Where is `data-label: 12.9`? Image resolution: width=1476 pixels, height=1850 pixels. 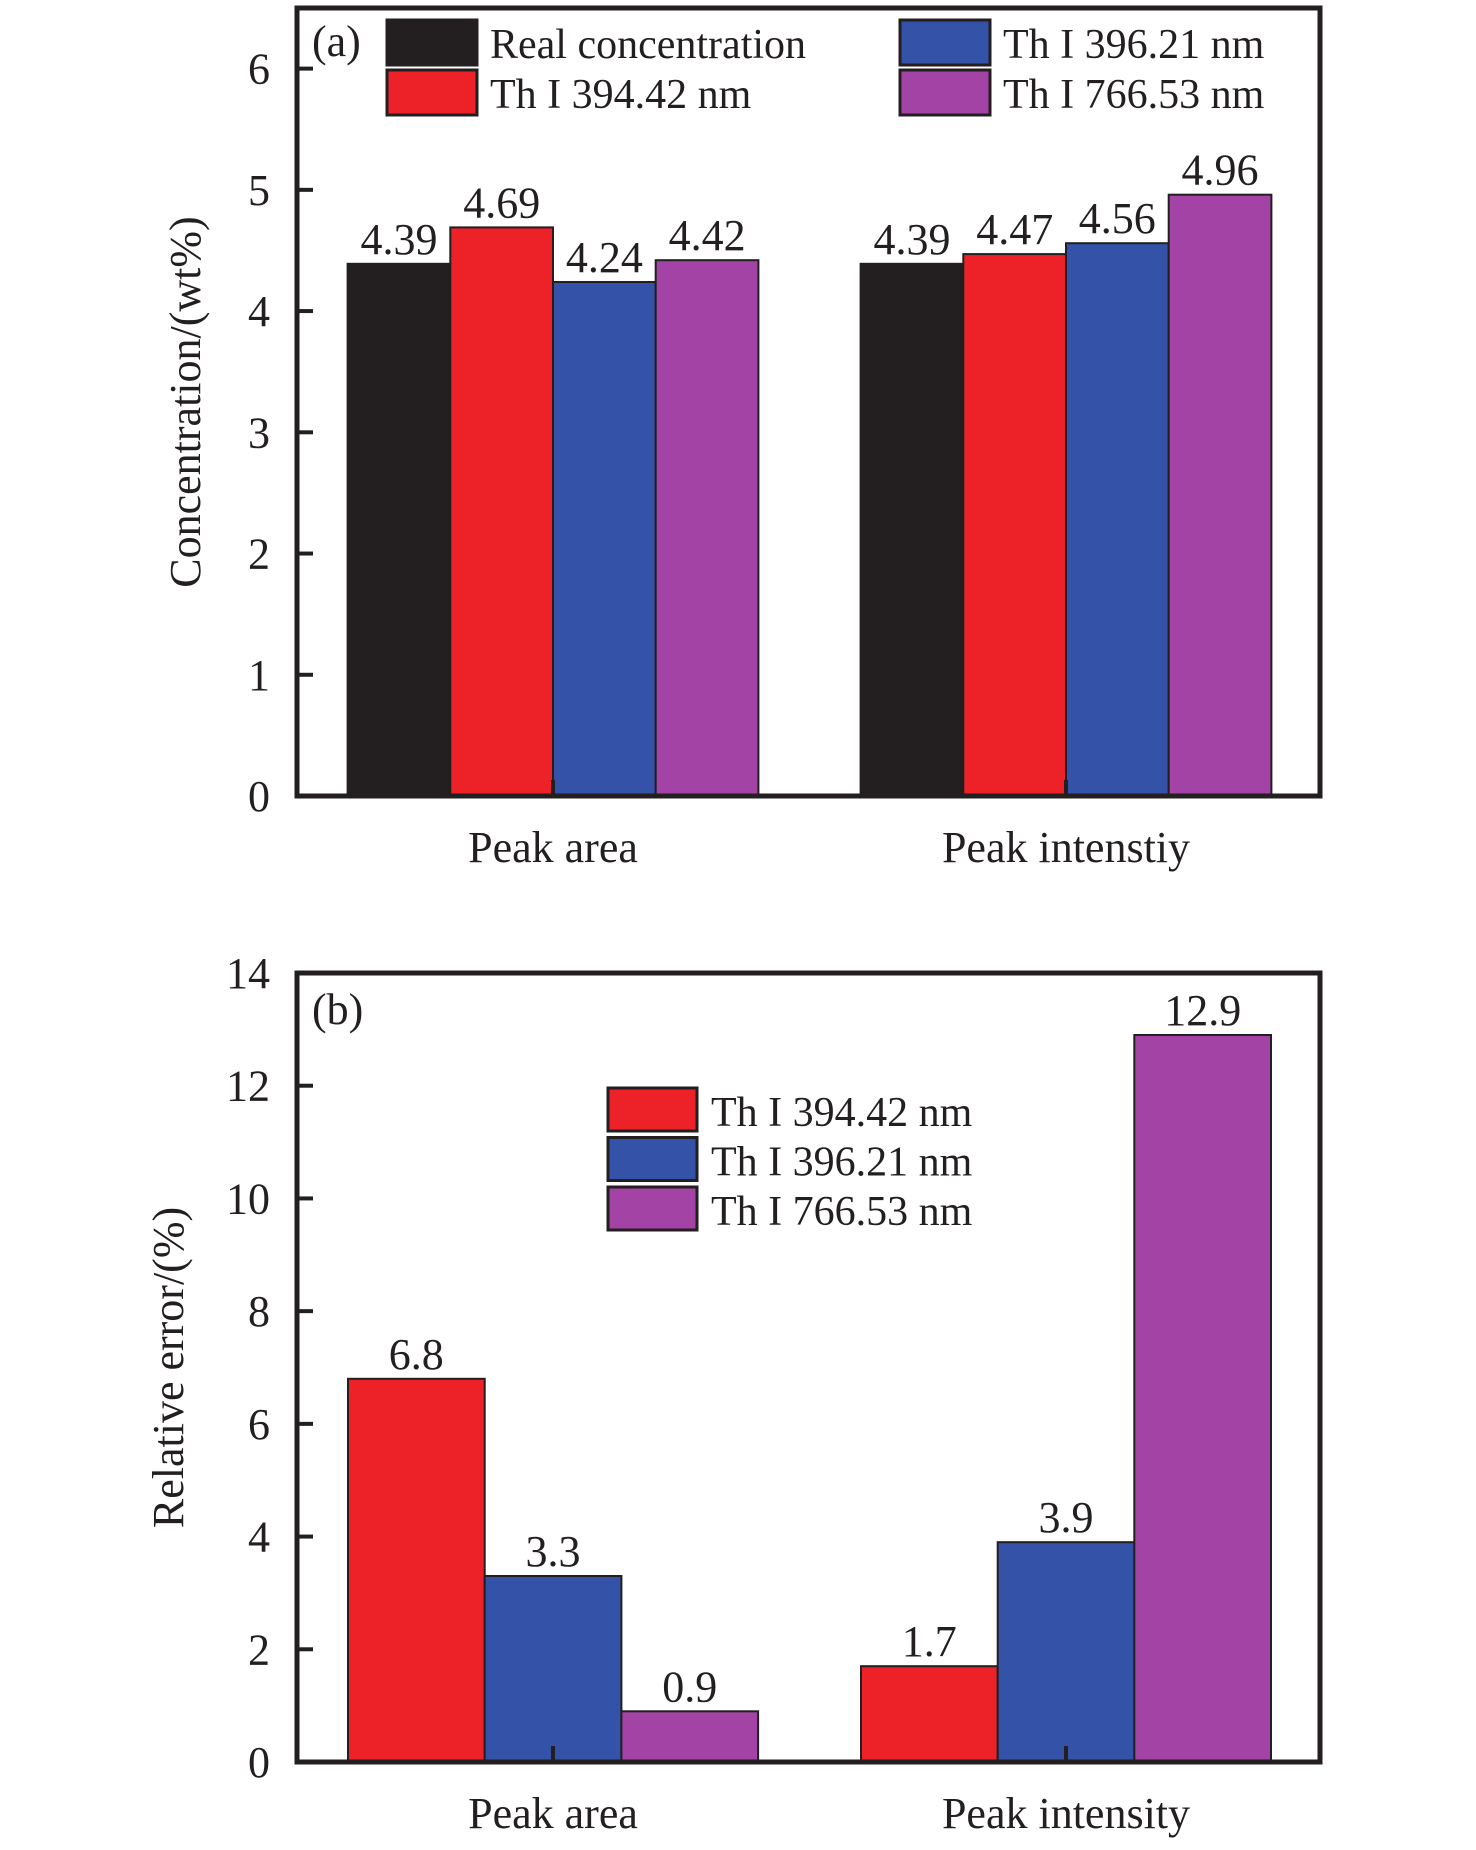 data-label: 12.9 is located at coordinates (1202, 1010).